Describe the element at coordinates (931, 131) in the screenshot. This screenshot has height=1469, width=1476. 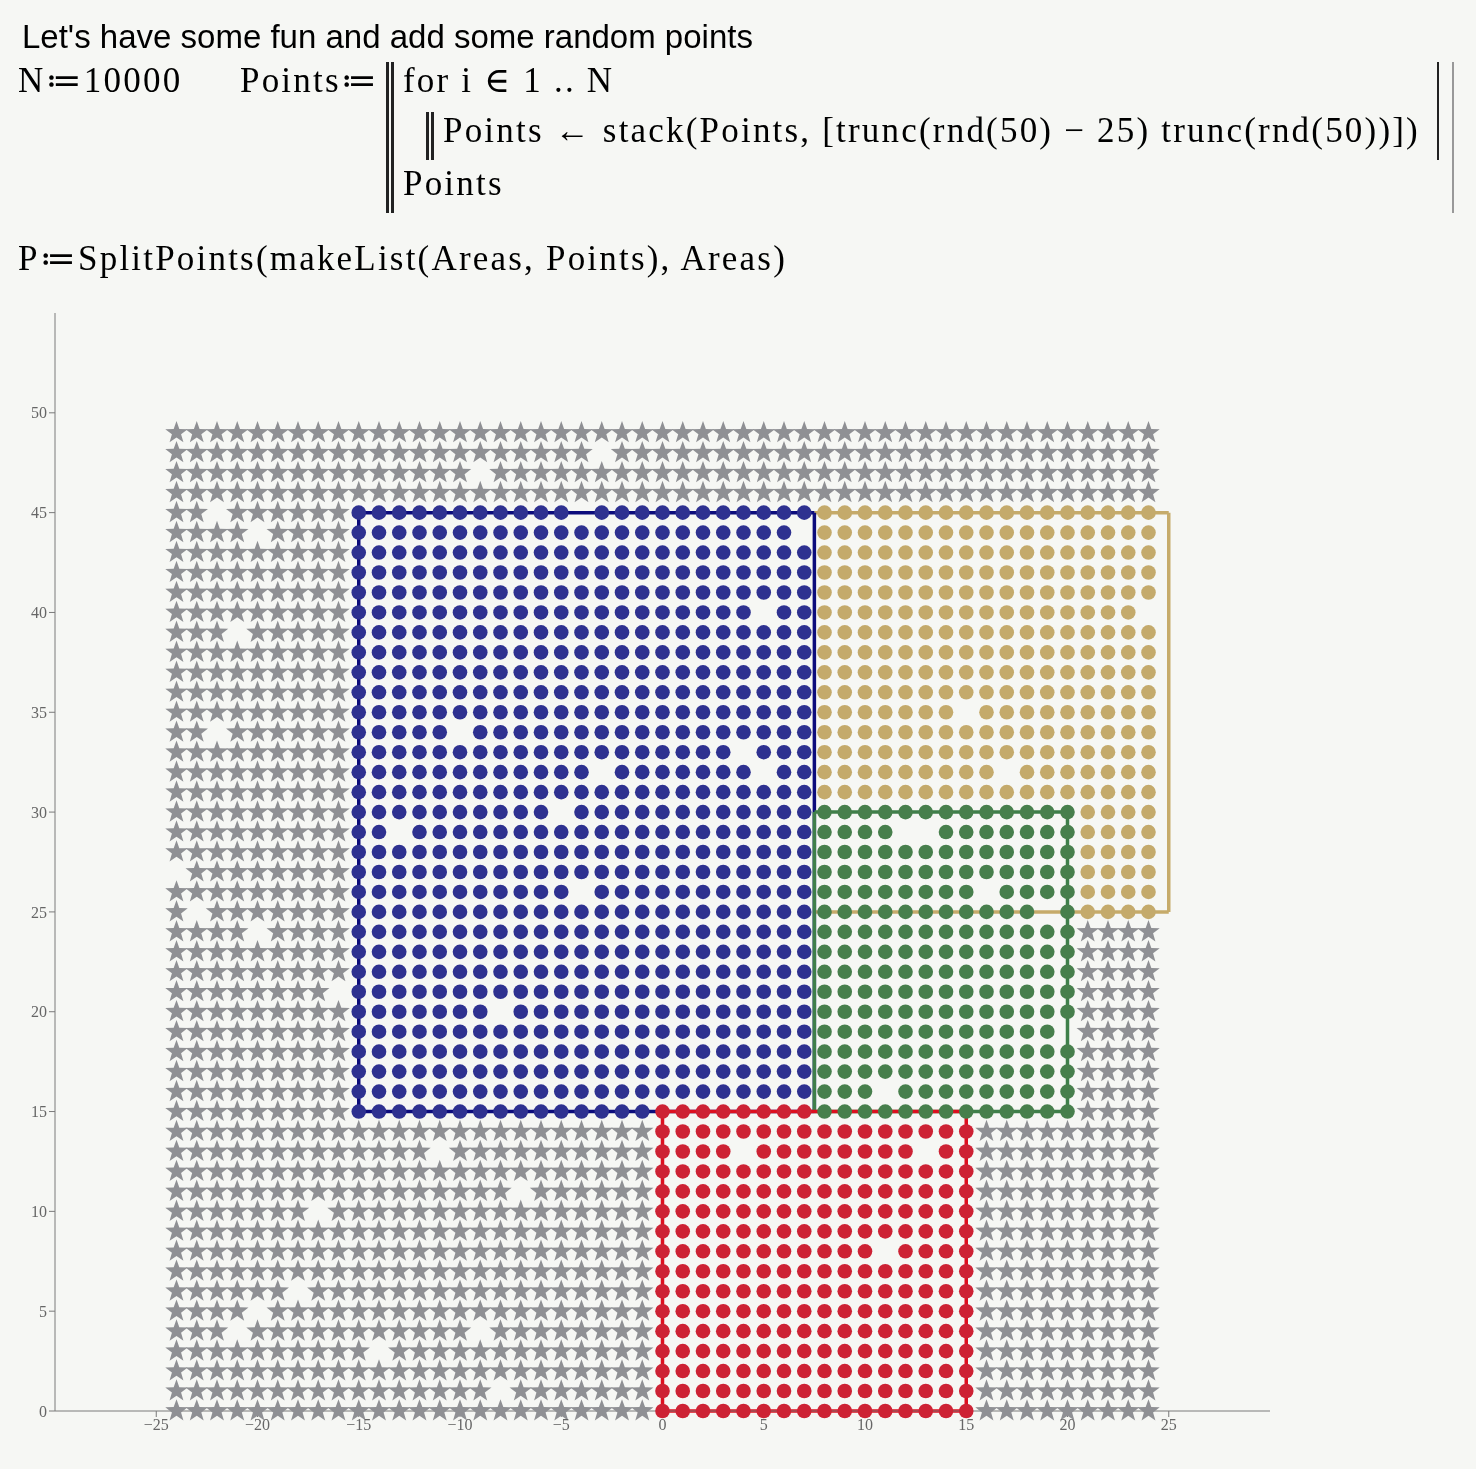
I see `text: Points ← stack(Points, [trunc(rnd(50) − 25) trunc(rnd(50))])` at that location.